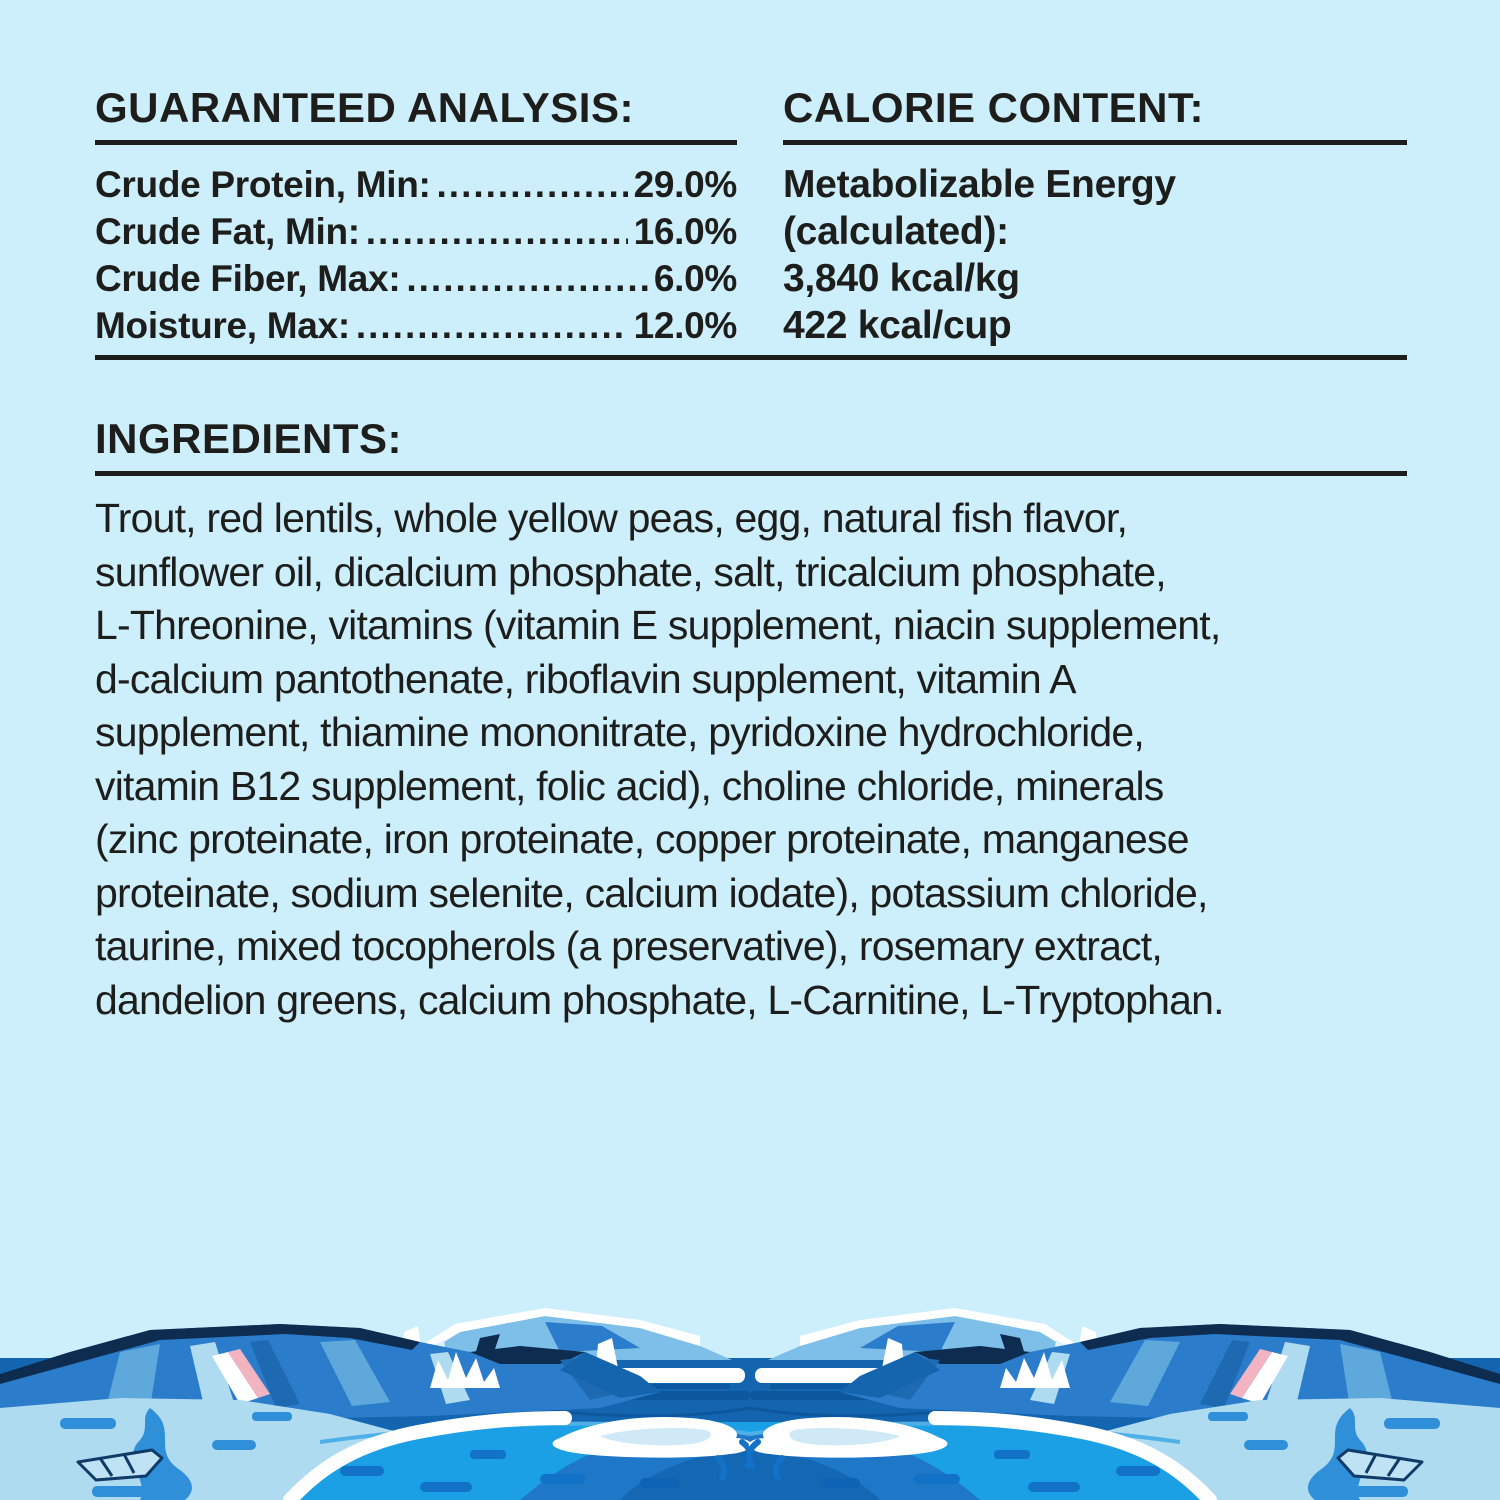 The width and height of the screenshot is (1500, 1500). I want to click on coast-half, so click(377, 1404).